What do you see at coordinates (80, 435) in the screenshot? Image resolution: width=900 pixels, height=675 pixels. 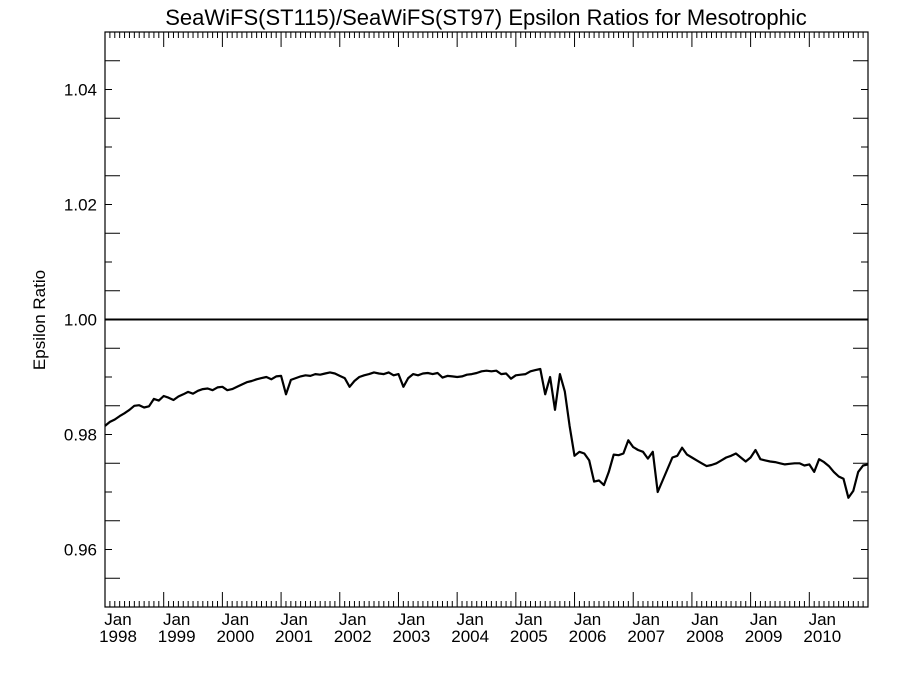 I see `y-tick-label: 0.98` at bounding box center [80, 435].